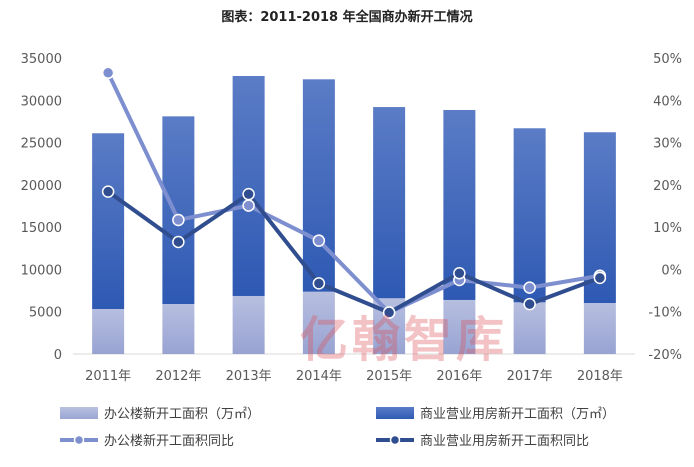  Describe the element at coordinates (182, 414) in the screenshot. I see `legend-label: 办公楼新开工面积（万㎡）` at that location.